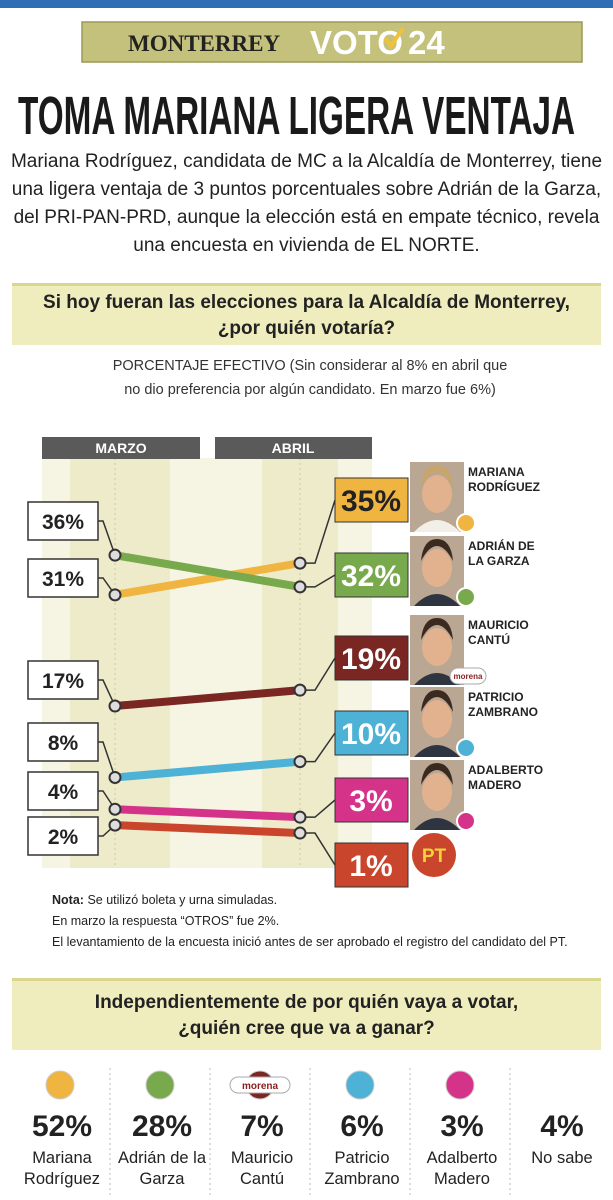  I want to click on stat-column: 6% Patricio Zambrano, so click(362, 1125).